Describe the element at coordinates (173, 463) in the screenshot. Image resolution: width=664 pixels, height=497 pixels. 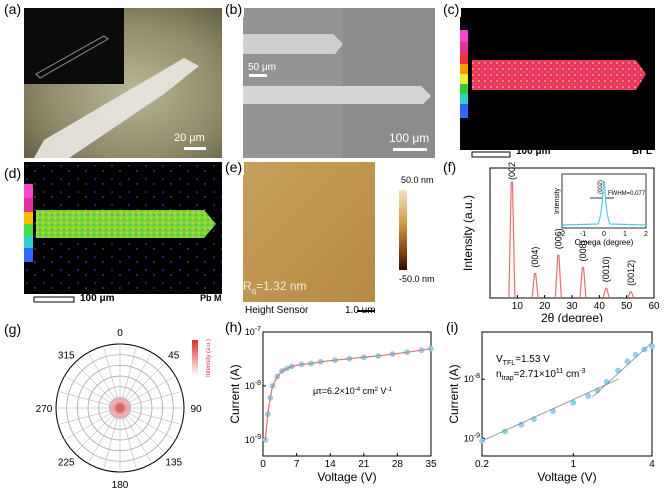
I see `polar-angle-label: 135` at that location.